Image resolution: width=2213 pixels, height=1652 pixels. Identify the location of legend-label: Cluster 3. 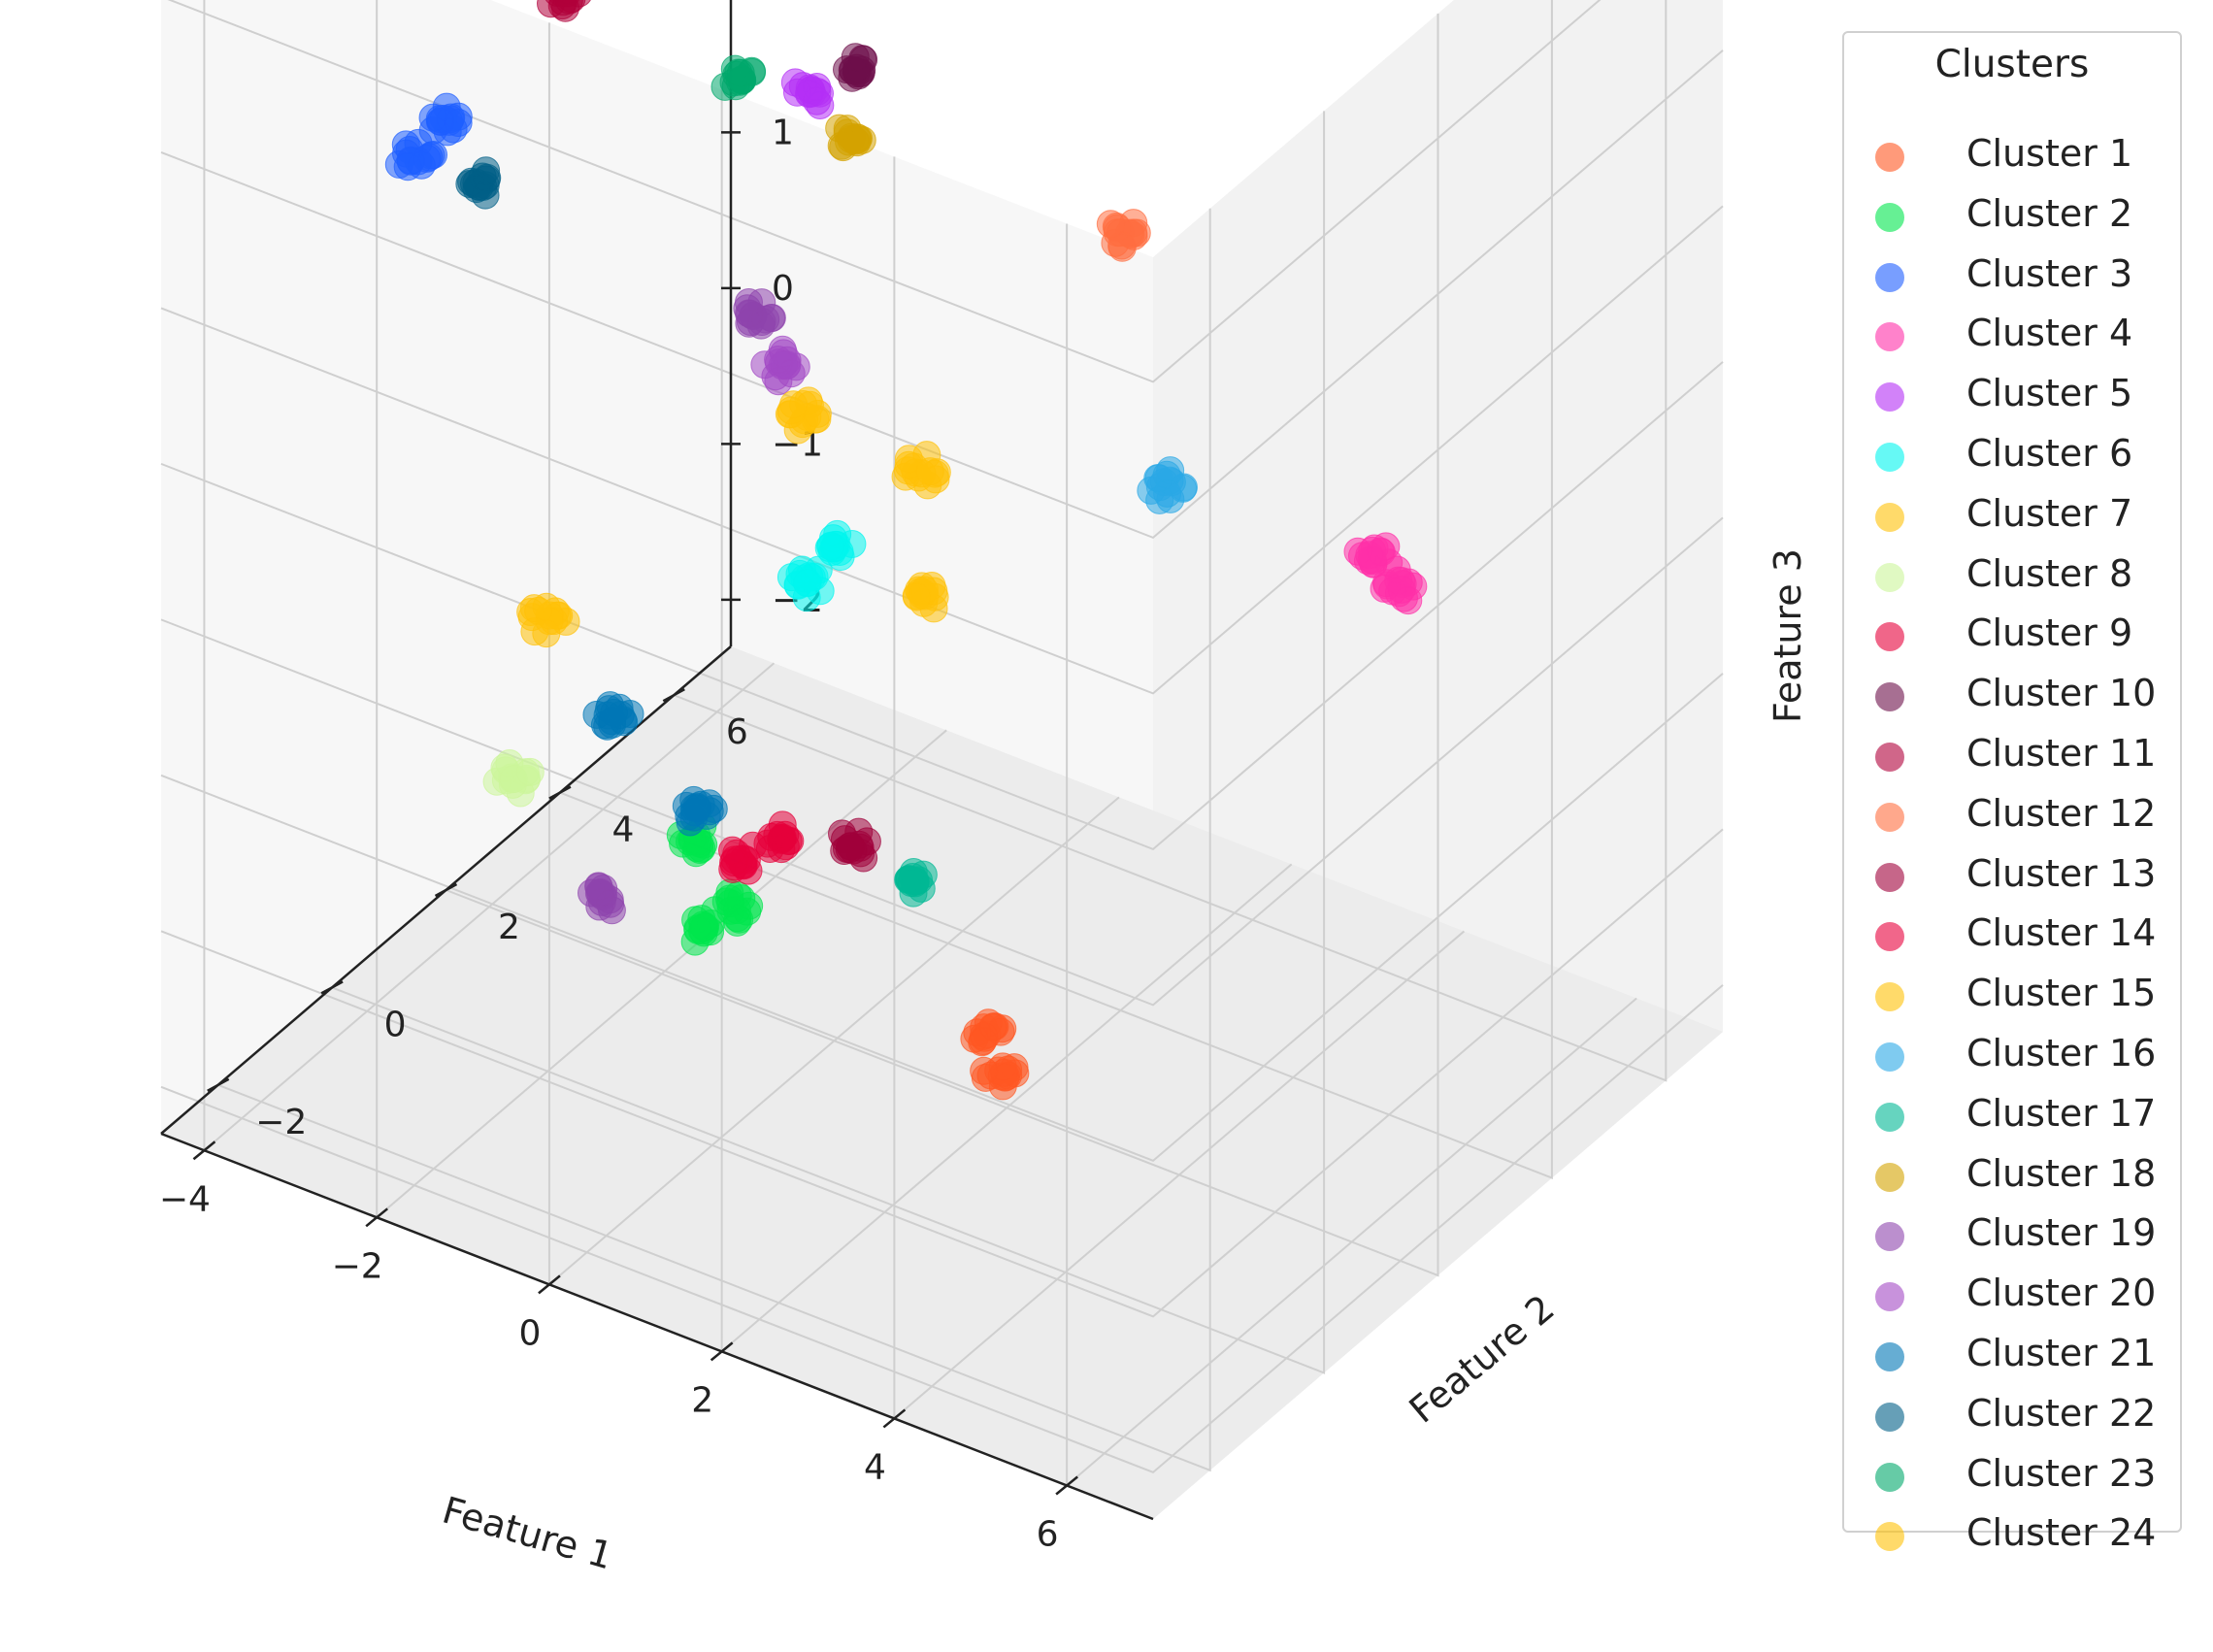
(2049, 273).